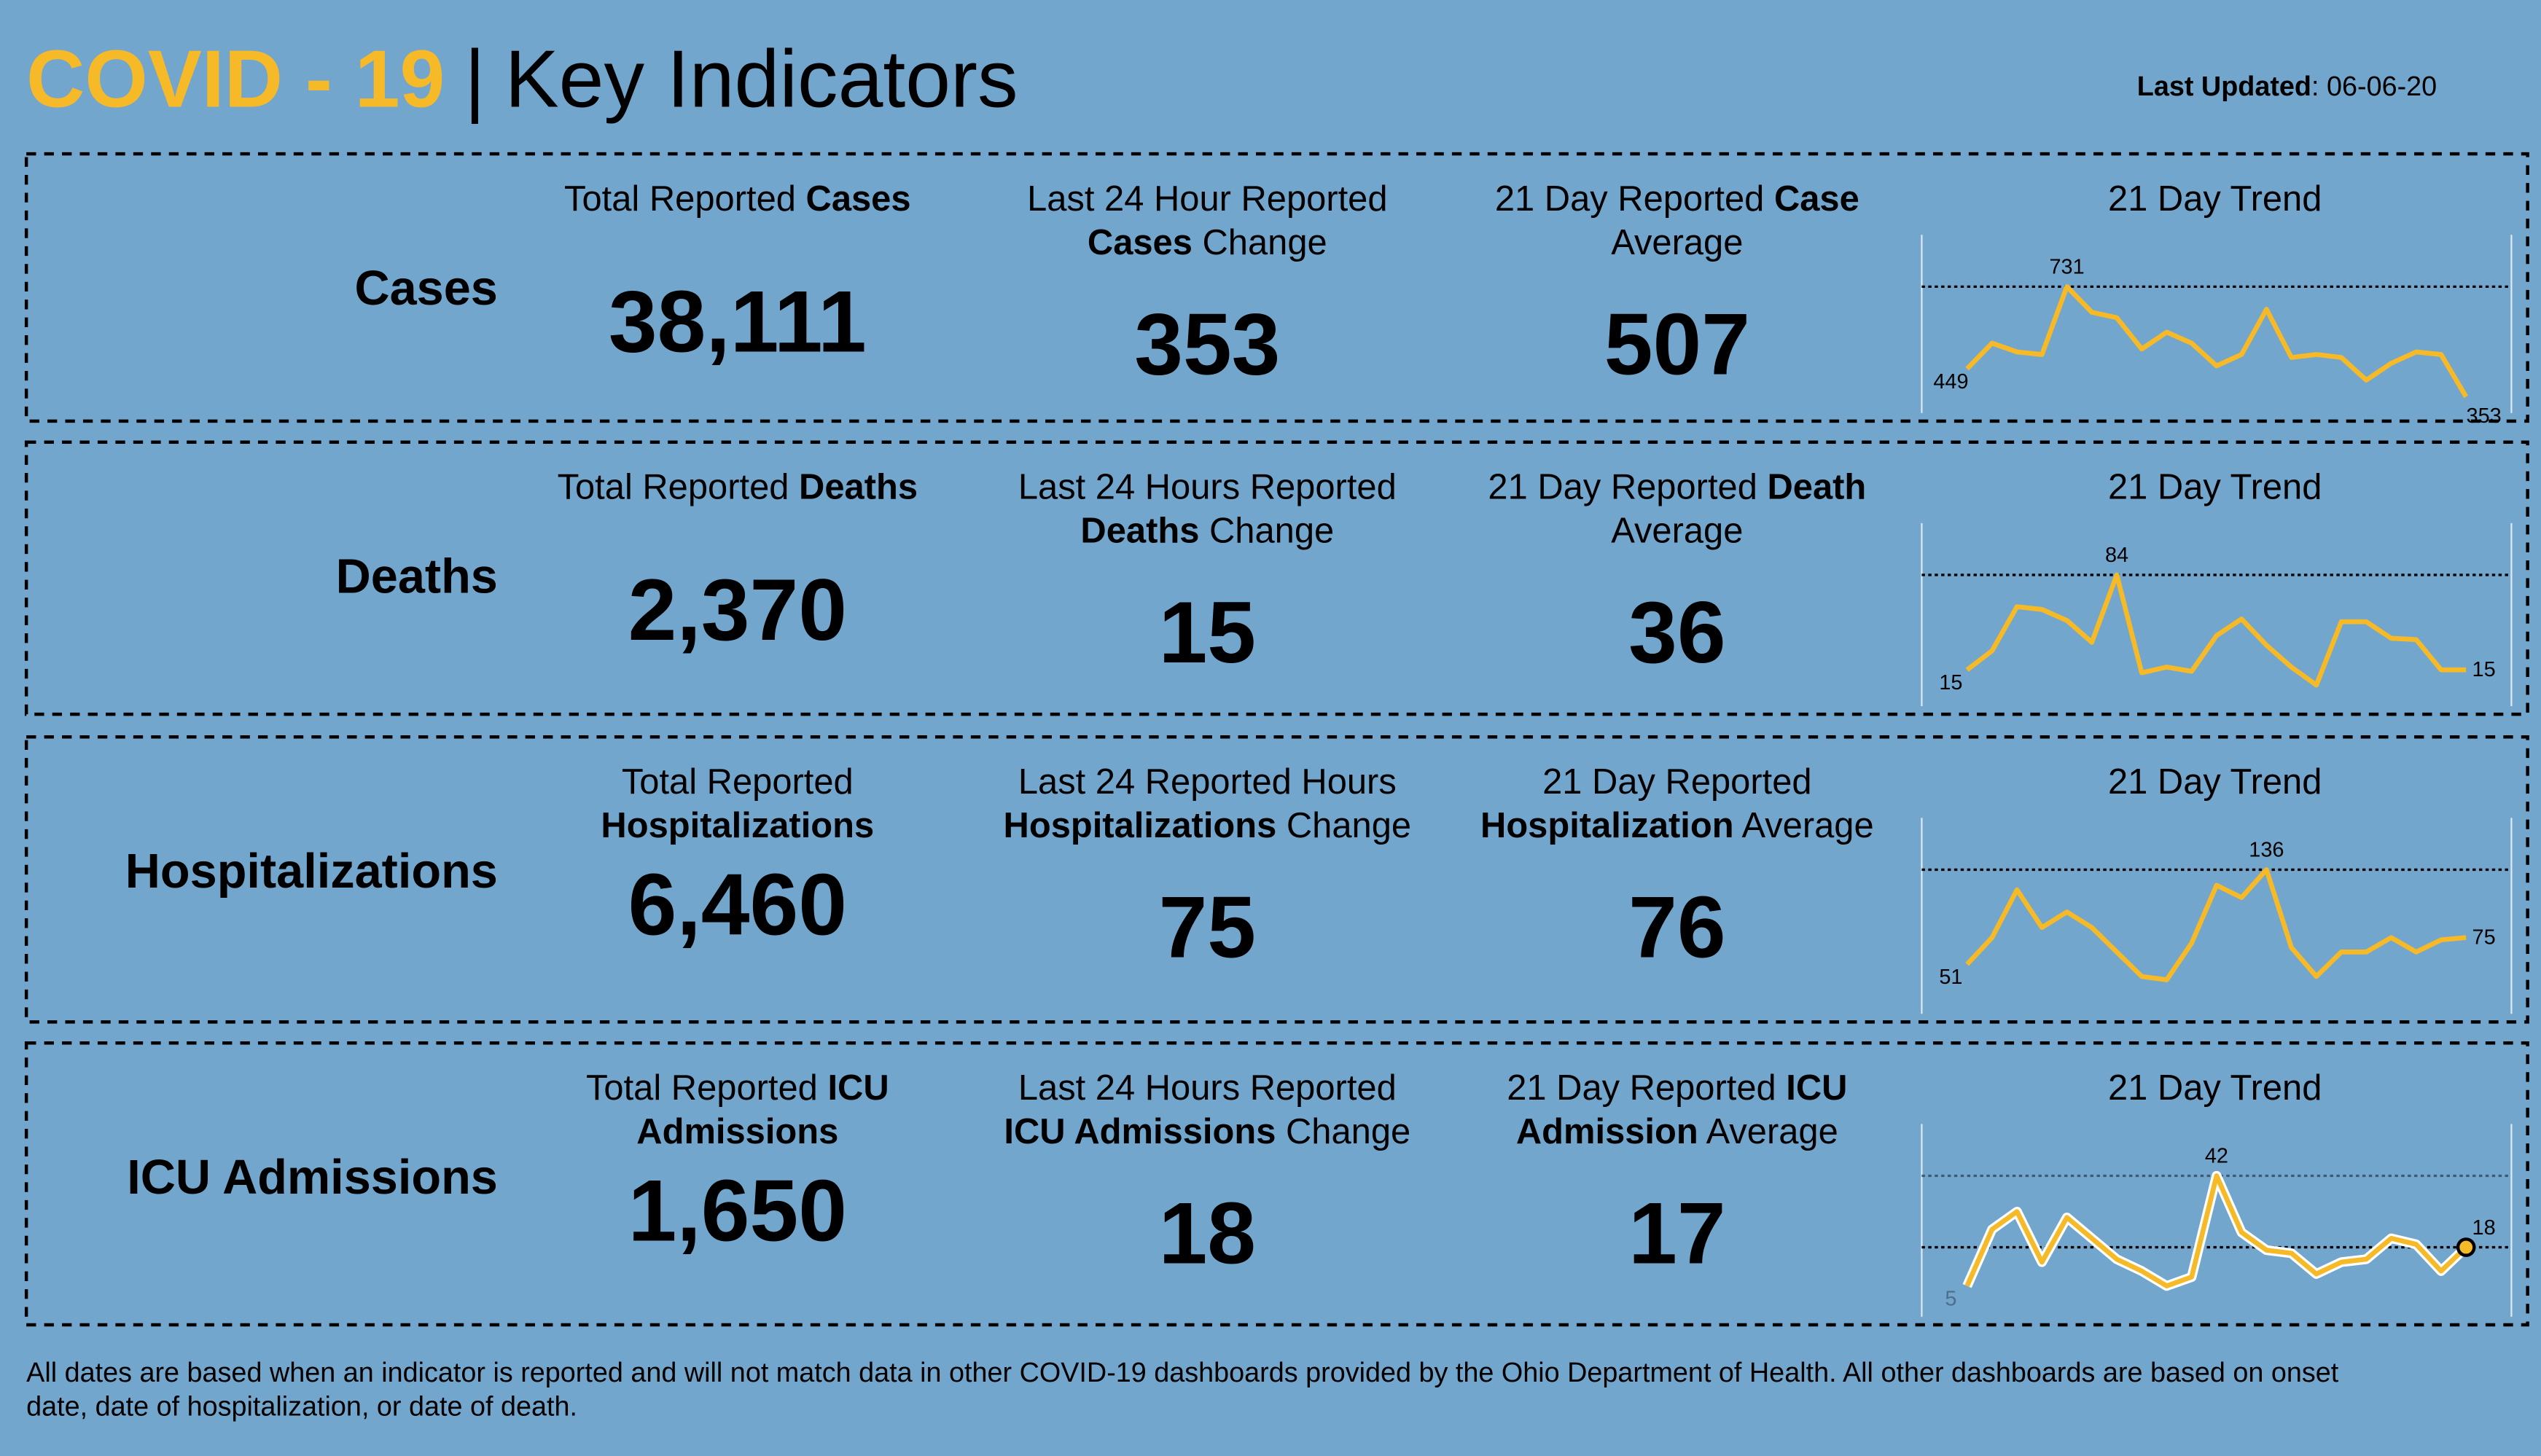 The height and width of the screenshot is (1456, 2541). Describe the element at coordinates (737, 1210) in the screenshot. I see `metric-value: 1,650` at that location.